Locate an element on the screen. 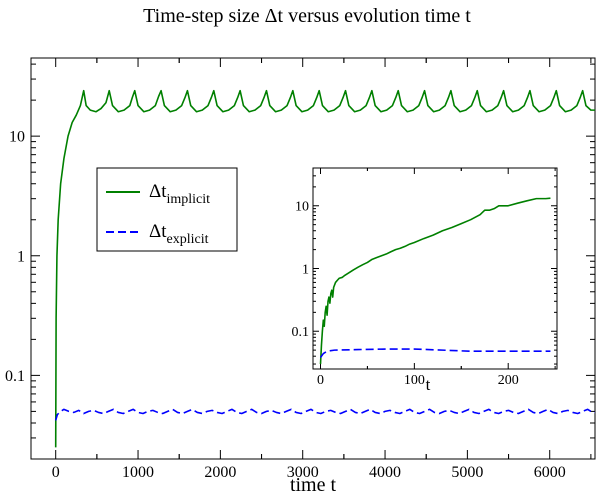  main-x-tick-label: 6000 is located at coordinates (550, 472).